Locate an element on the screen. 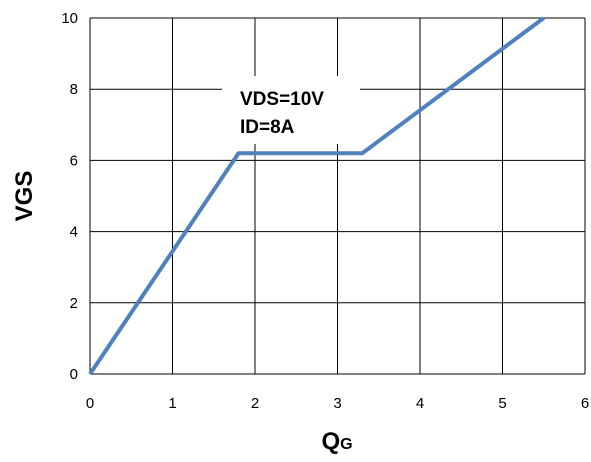 This screenshot has height=462, width=591. y-tick-label: 4 is located at coordinates (74, 232).